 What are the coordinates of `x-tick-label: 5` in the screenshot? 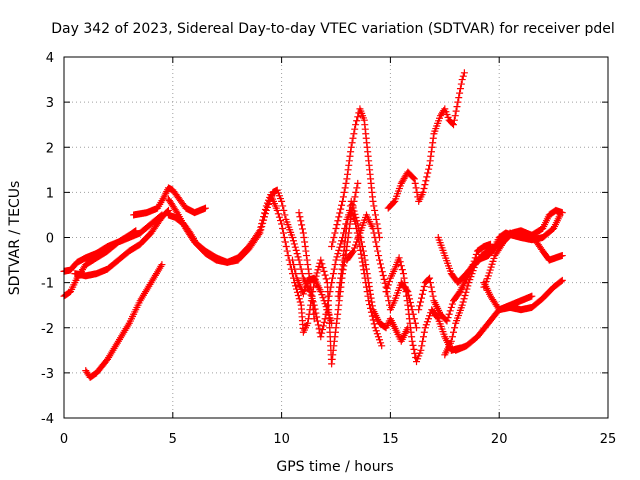 It's located at (173, 439).